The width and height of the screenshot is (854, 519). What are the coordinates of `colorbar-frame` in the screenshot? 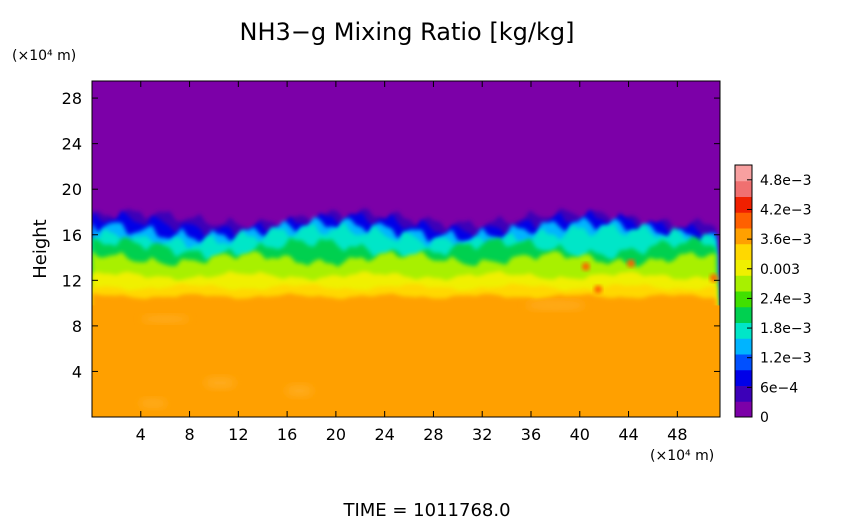 It's located at (743, 291).